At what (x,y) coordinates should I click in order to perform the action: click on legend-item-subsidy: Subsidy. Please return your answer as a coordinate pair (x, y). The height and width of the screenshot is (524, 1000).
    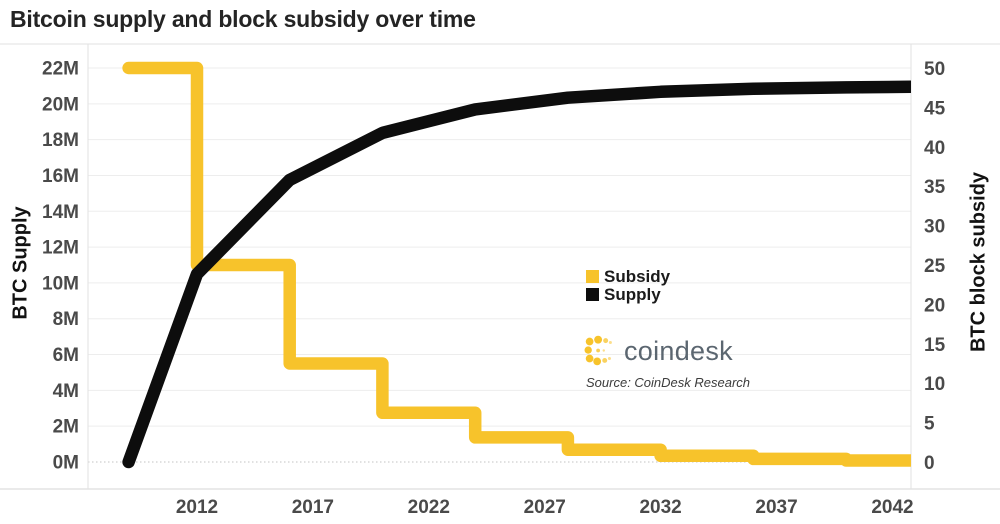
    Looking at the image, I should click on (628, 276).